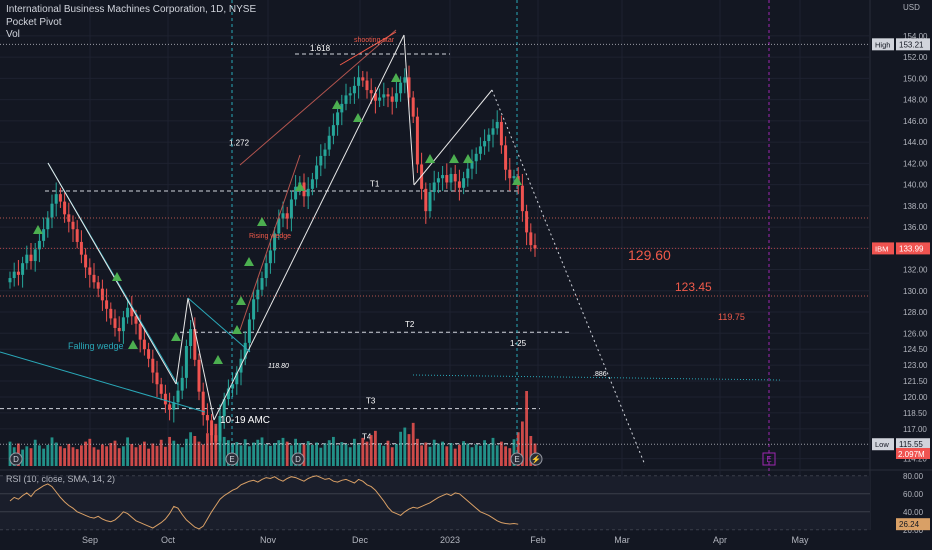 The width and height of the screenshot is (932, 550). What do you see at coordinates (309, 227) in the screenshot?
I see `rising-leg` at bounding box center [309, 227].